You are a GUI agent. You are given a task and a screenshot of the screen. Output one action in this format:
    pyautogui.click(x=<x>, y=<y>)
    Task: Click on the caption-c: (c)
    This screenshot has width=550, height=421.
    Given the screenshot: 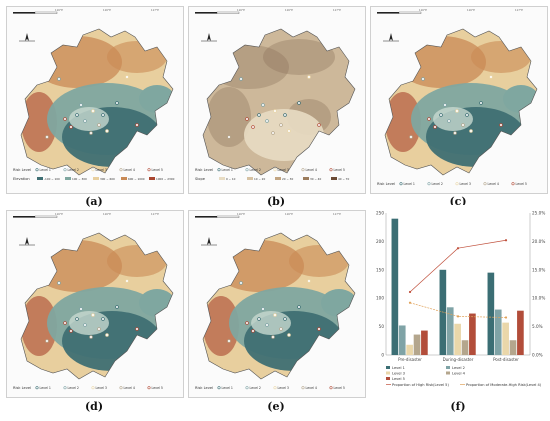 What is the action you would take?
    pyautogui.click(x=458, y=201)
    